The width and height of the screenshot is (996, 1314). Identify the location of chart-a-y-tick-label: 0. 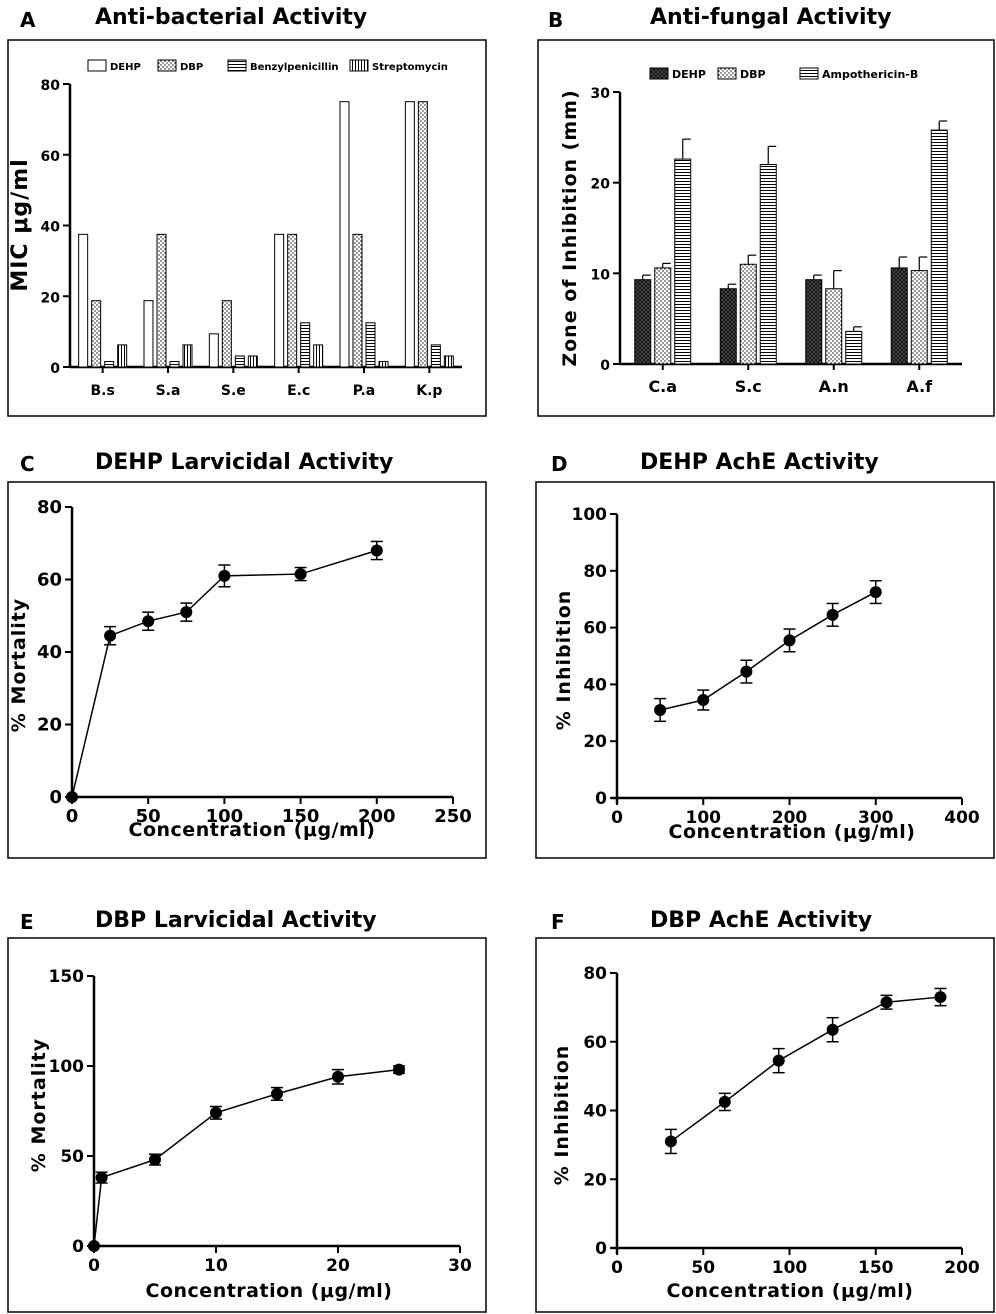
(55, 369).